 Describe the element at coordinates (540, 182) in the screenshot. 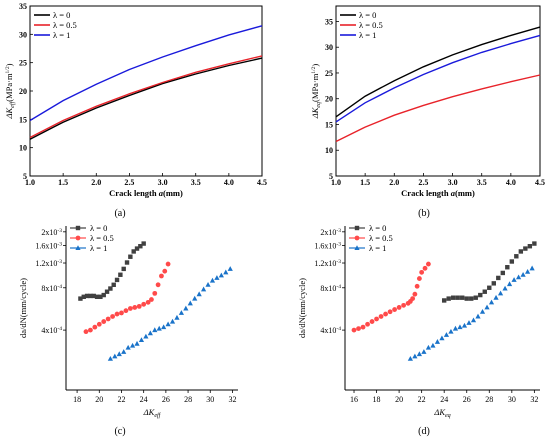

I see `x-tick-label: 4.5` at that location.